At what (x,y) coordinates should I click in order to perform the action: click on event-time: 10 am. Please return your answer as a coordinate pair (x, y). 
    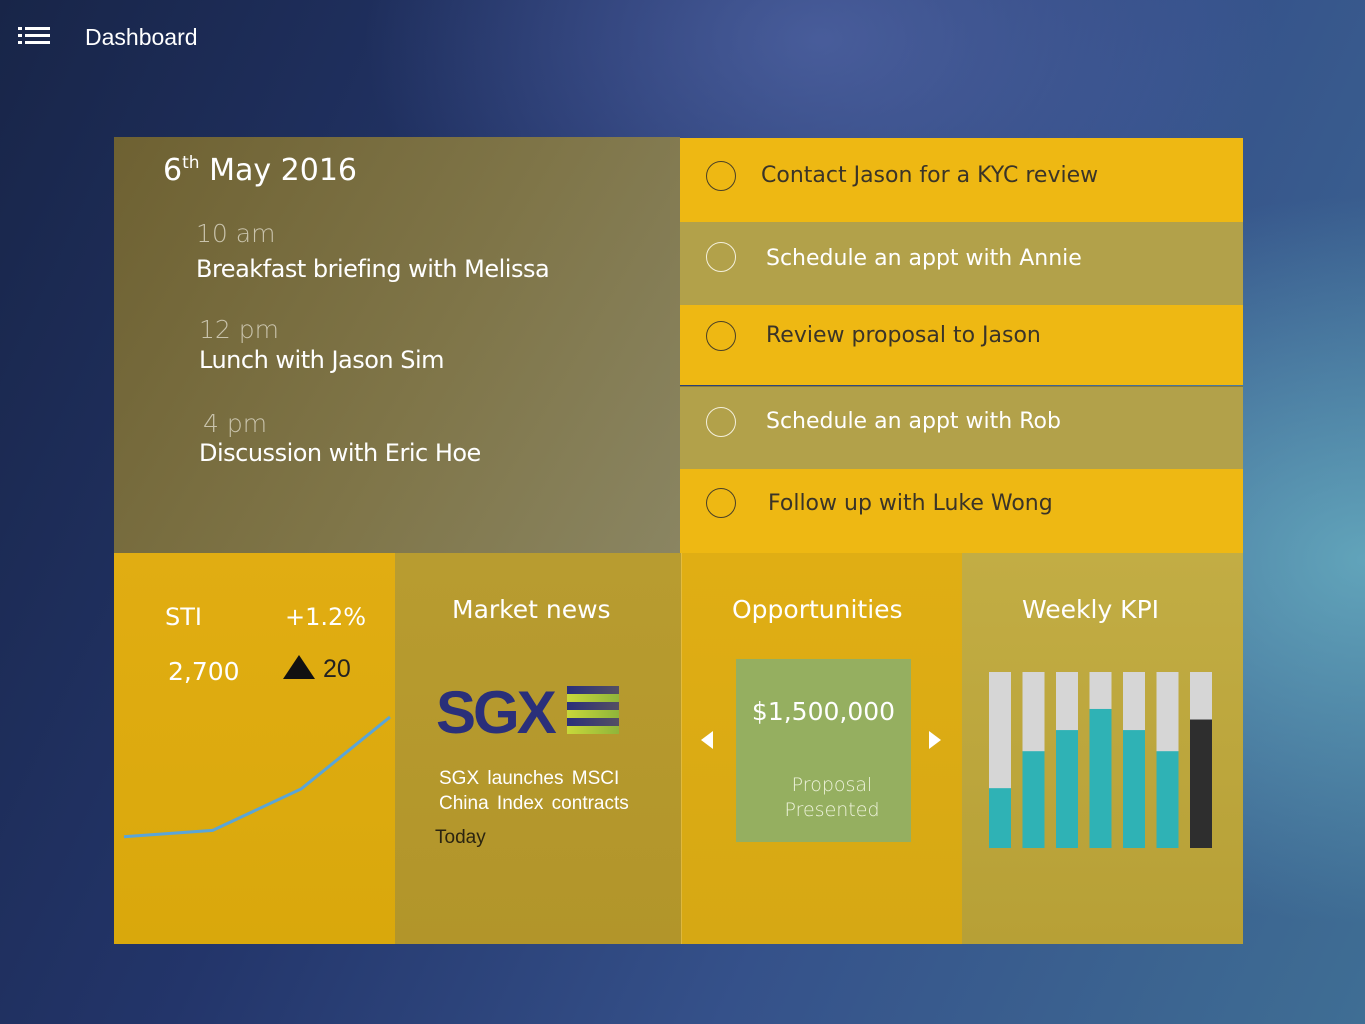
    Looking at the image, I should click on (236, 233).